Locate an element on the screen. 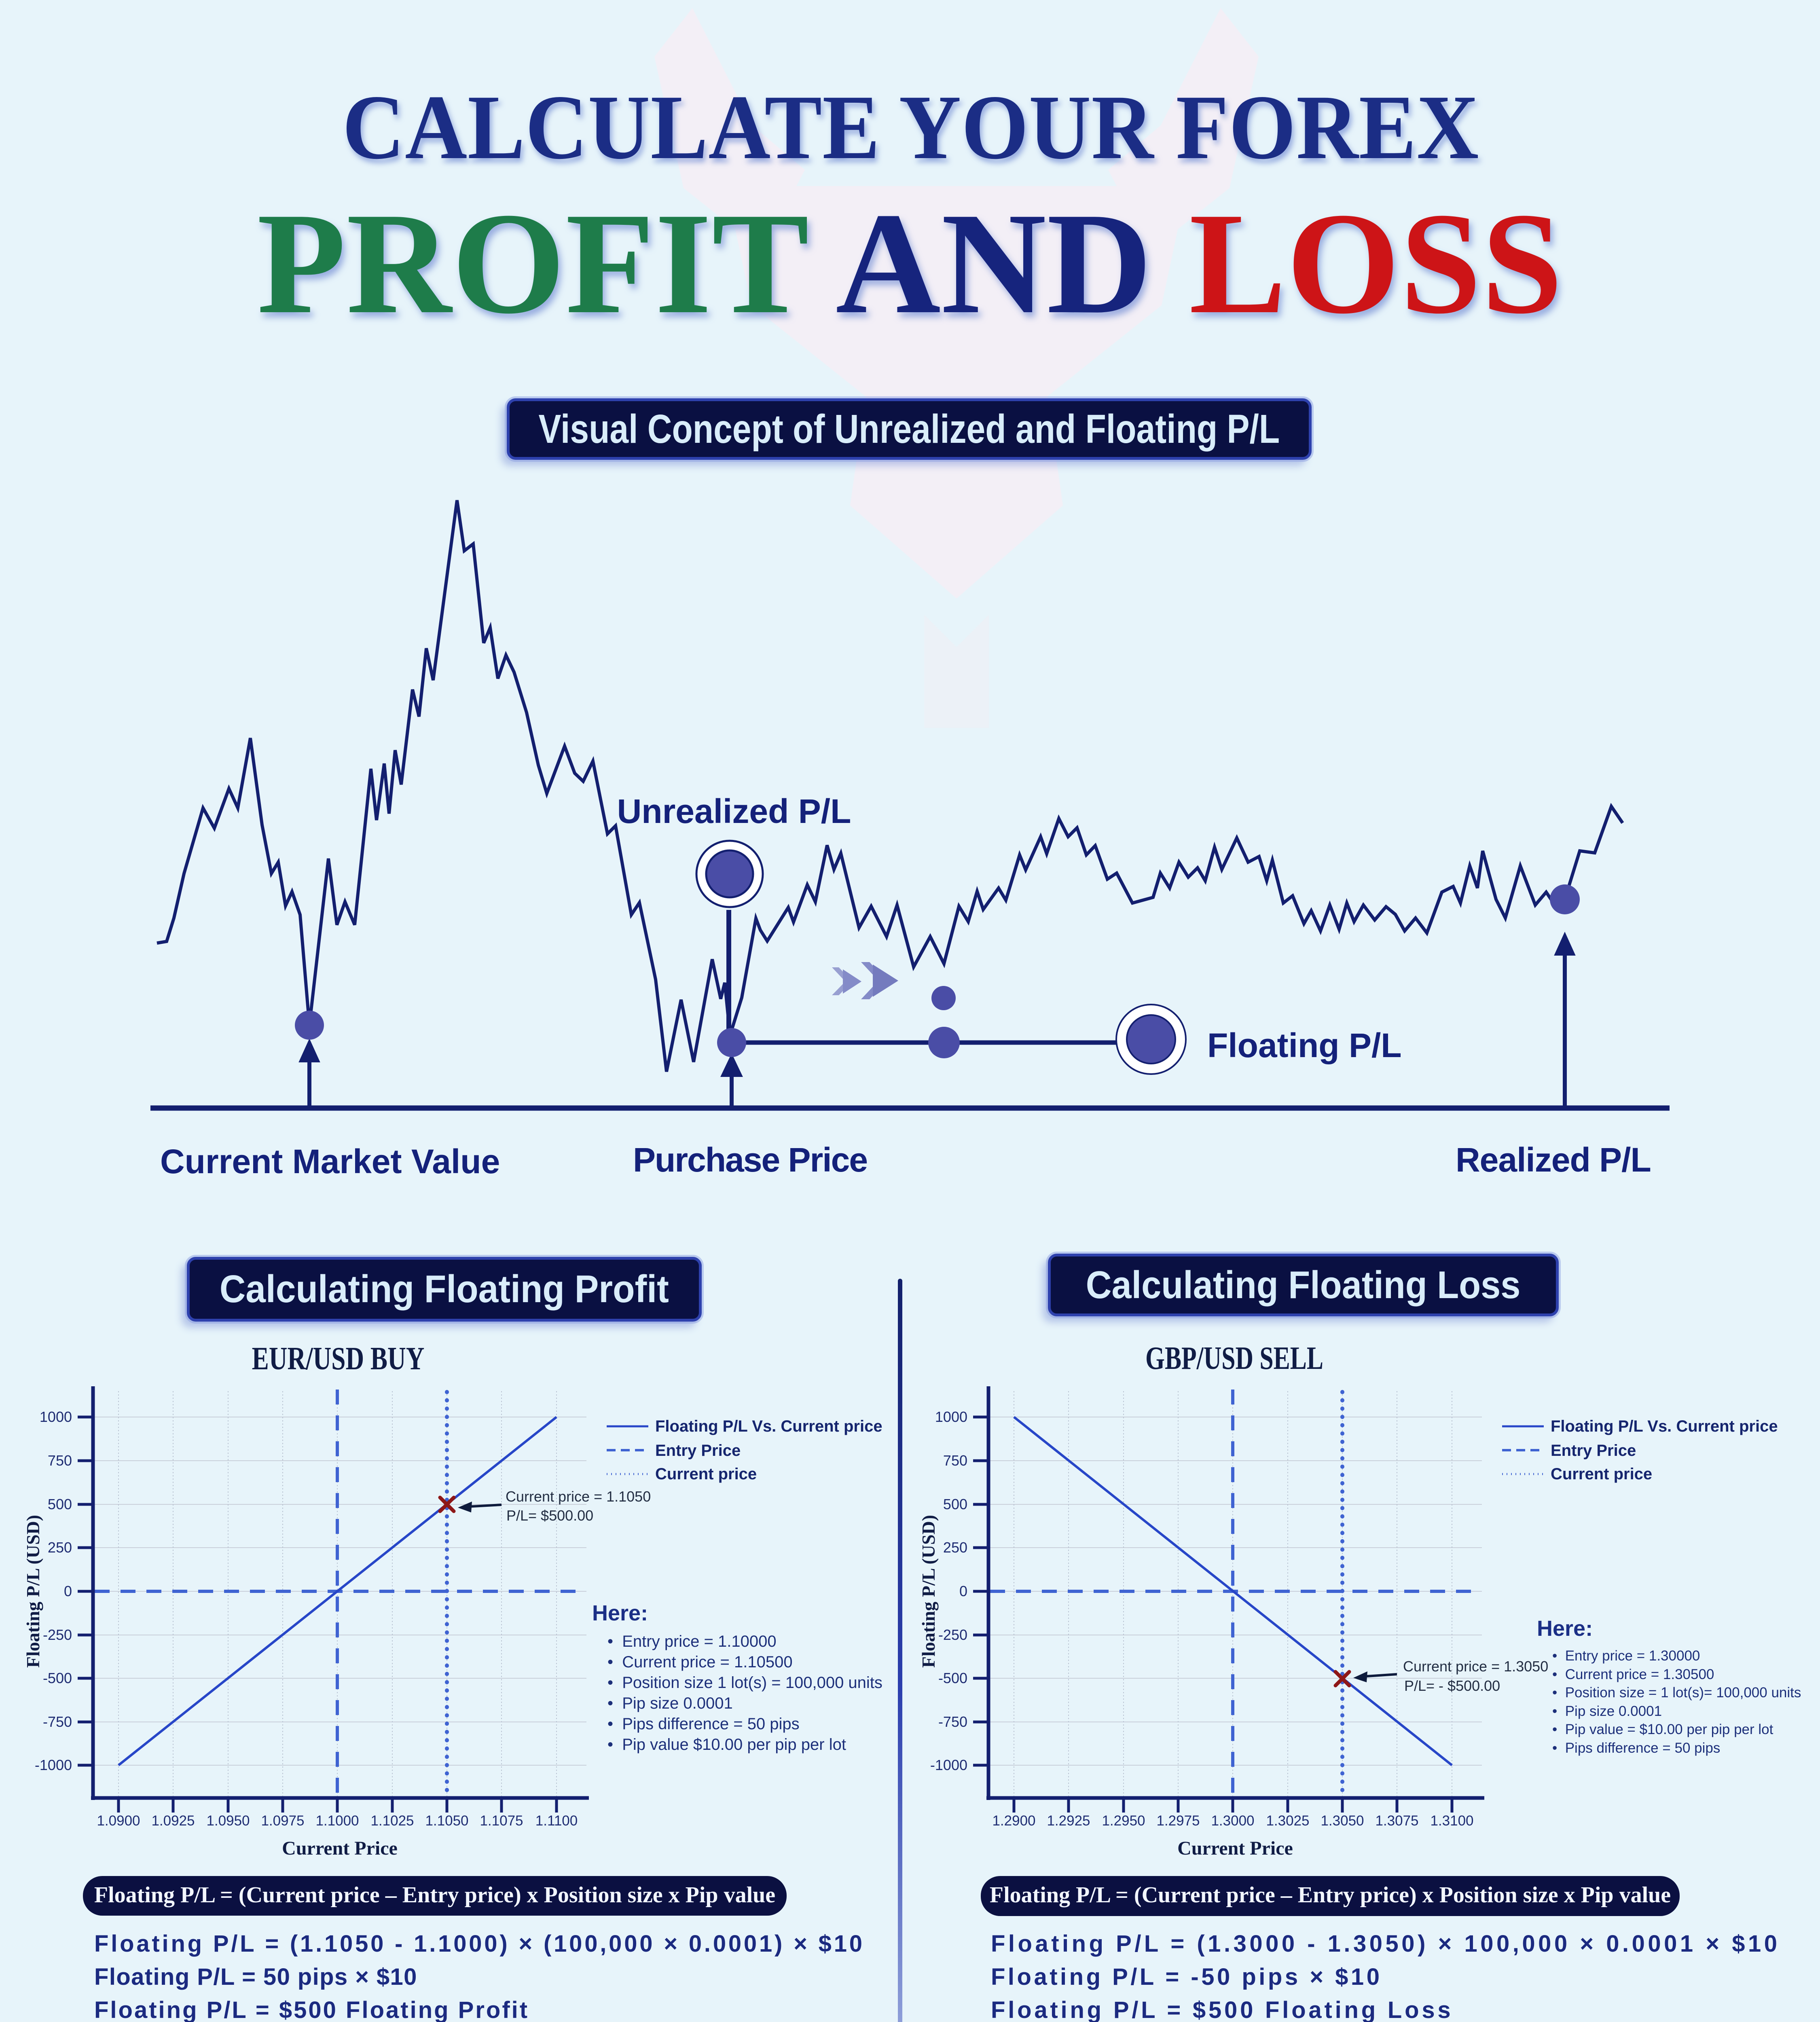 The width and height of the screenshot is (1820, 2022). svg-text: P/L= - $500.00 is located at coordinates (1452, 1685).